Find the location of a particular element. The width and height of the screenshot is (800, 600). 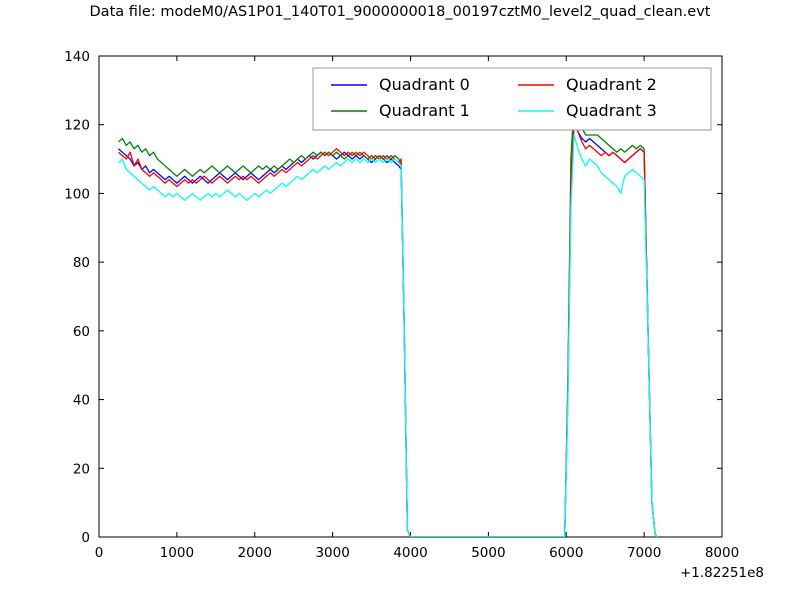

legend-label-0: Quadrant 0 is located at coordinates (424, 84).